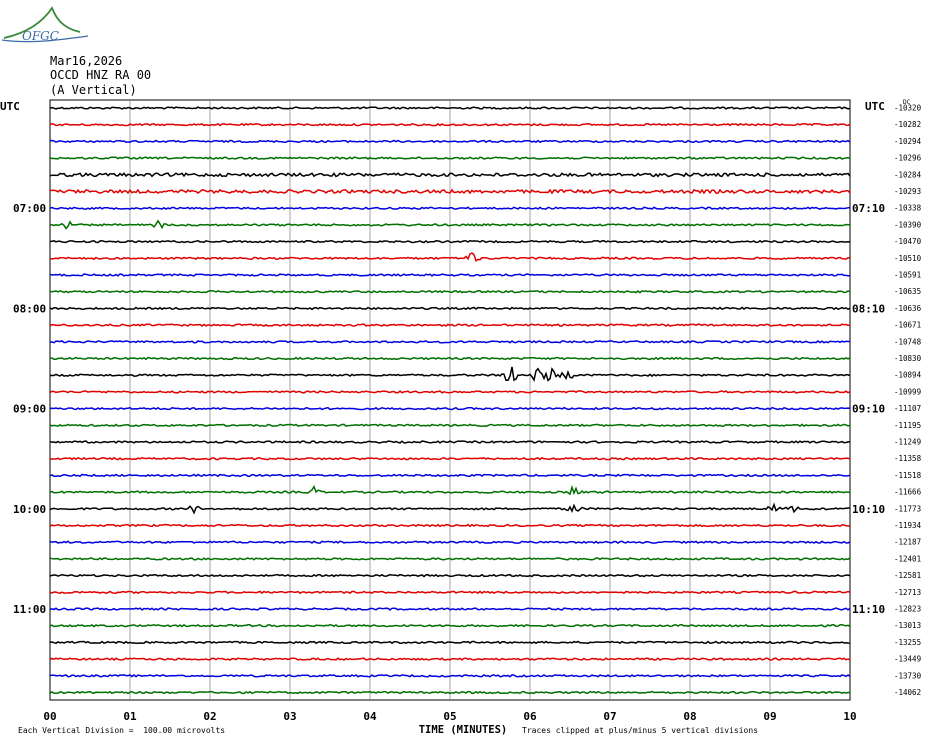  Describe the element at coordinates (908, 108) in the screenshot. I see `dc-offset-label: -10320` at that location.